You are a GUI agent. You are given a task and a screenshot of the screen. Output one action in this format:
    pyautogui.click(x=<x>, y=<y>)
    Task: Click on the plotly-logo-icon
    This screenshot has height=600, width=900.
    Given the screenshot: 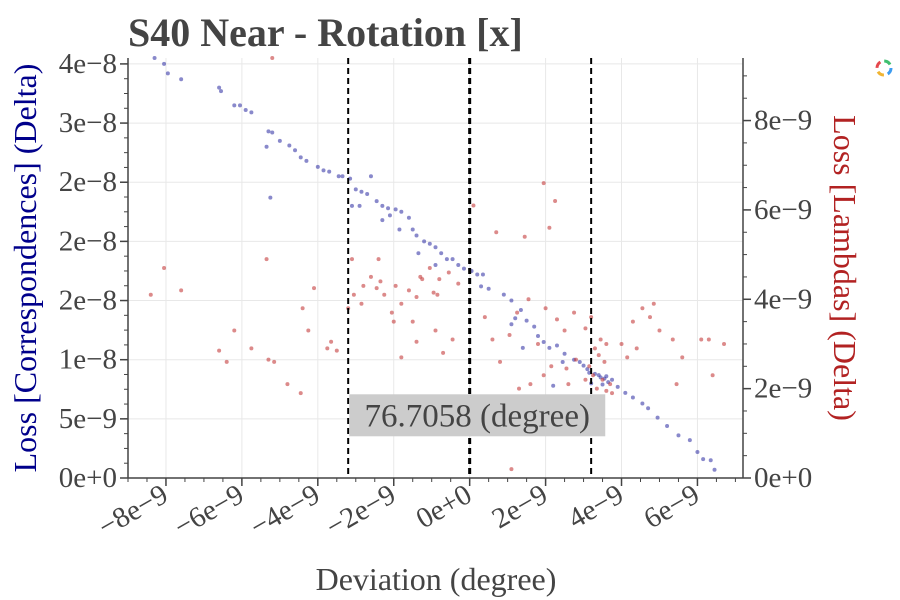 What is the action you would take?
    pyautogui.click(x=884, y=68)
    